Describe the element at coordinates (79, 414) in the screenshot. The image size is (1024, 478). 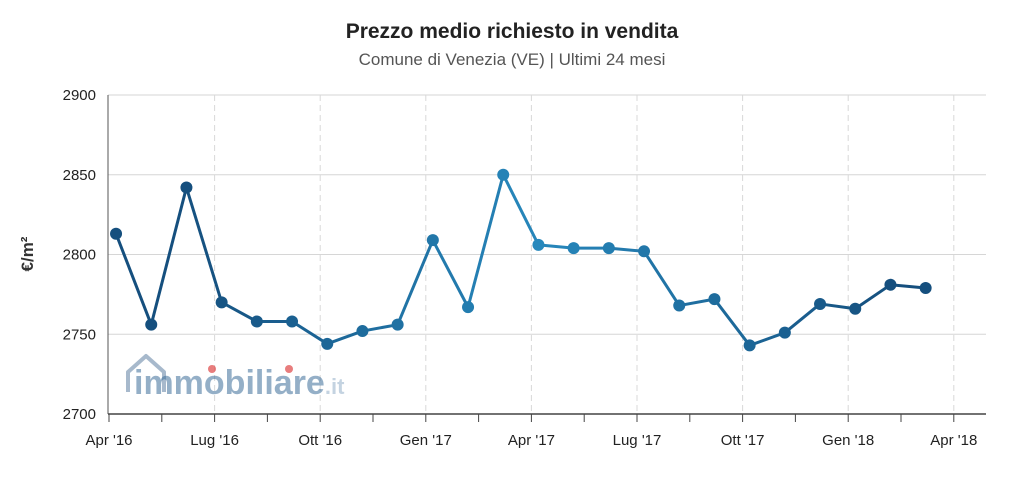
I see `y-tick-label: 2700` at that location.